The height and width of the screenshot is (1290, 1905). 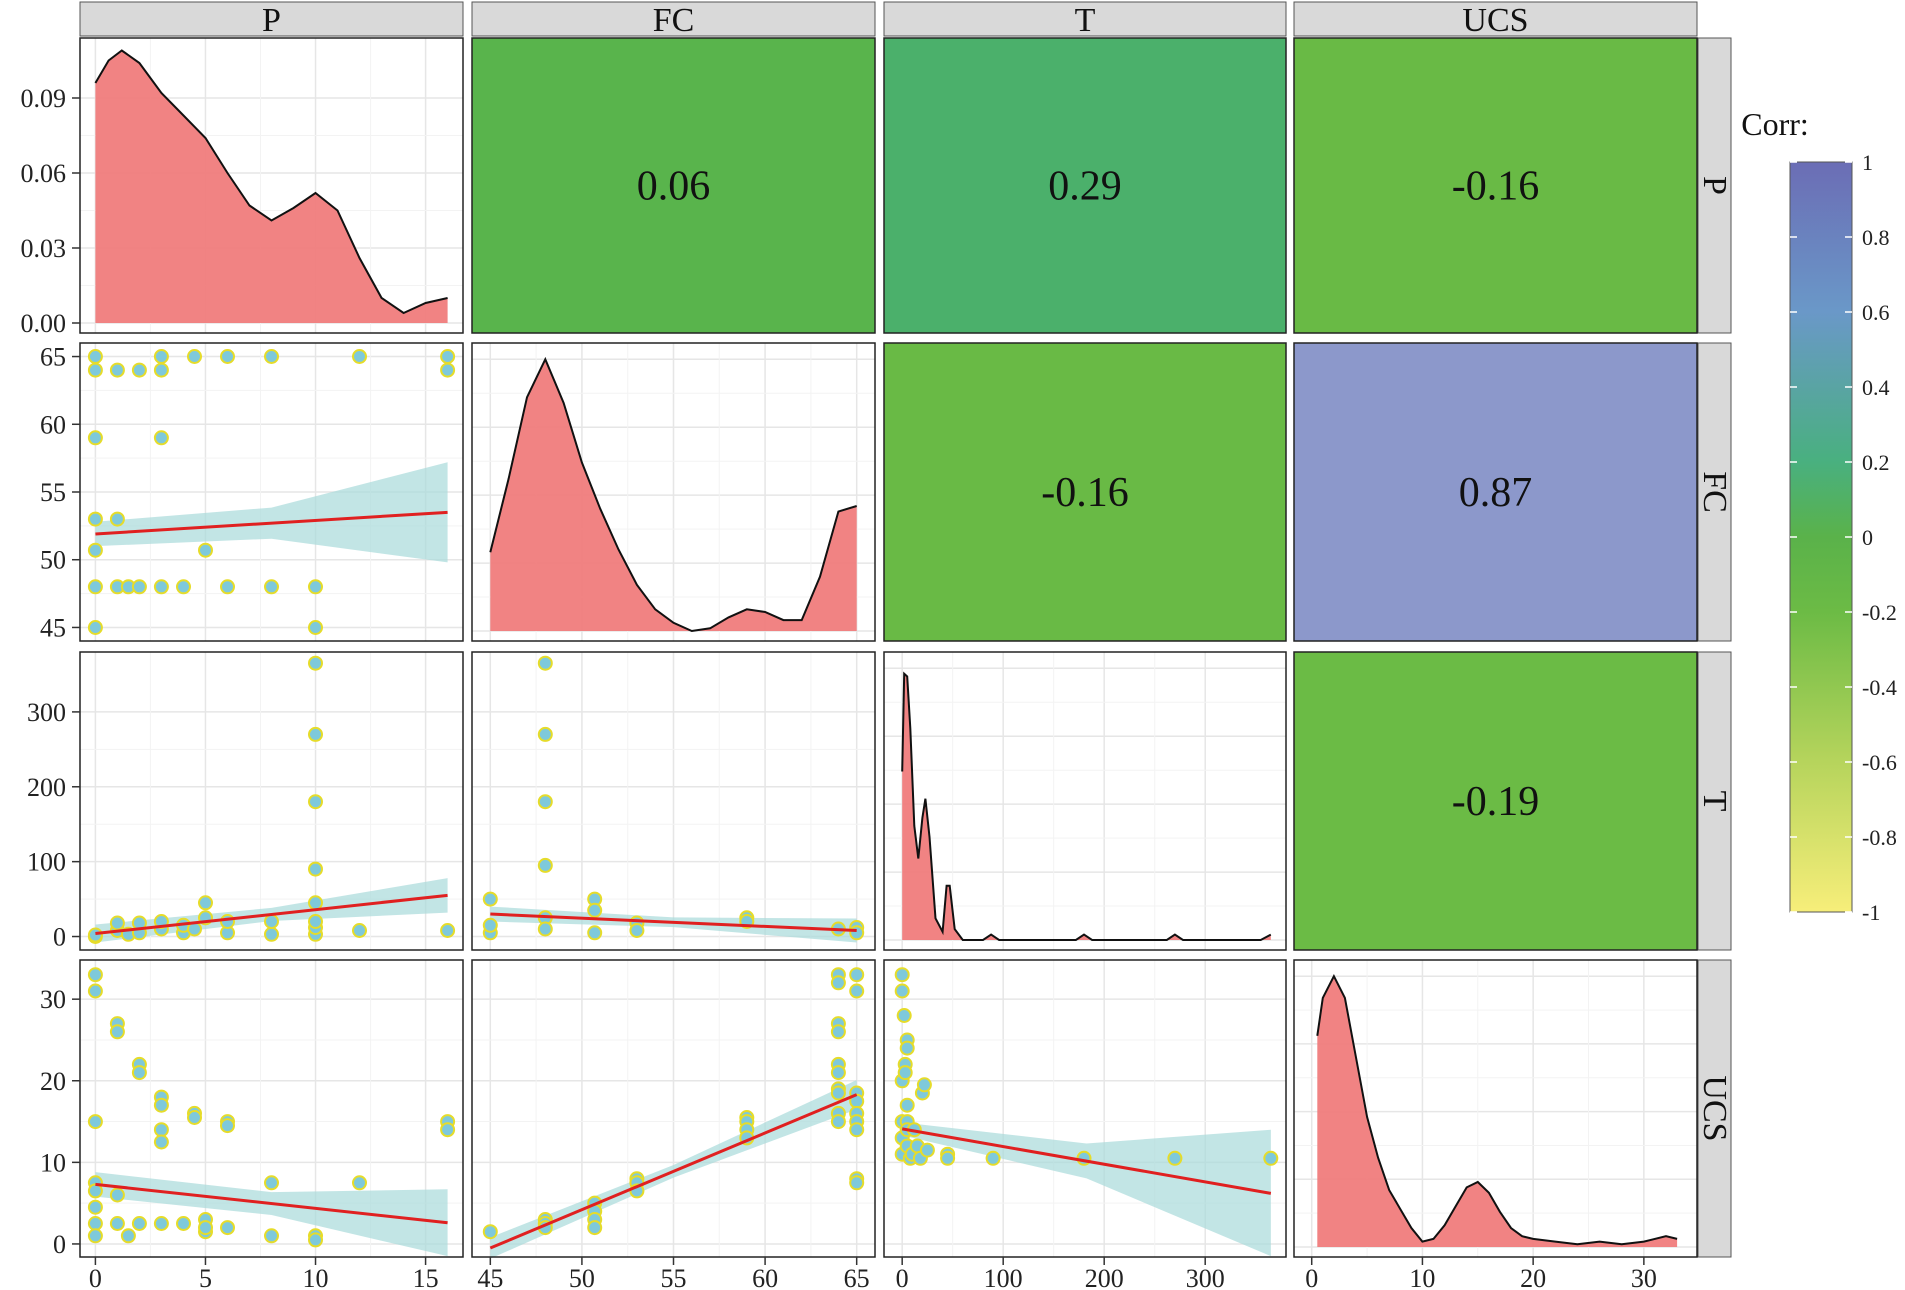 What do you see at coordinates (46, 862) in the screenshot?
I see `y-tick-label-t: 100` at bounding box center [46, 862].